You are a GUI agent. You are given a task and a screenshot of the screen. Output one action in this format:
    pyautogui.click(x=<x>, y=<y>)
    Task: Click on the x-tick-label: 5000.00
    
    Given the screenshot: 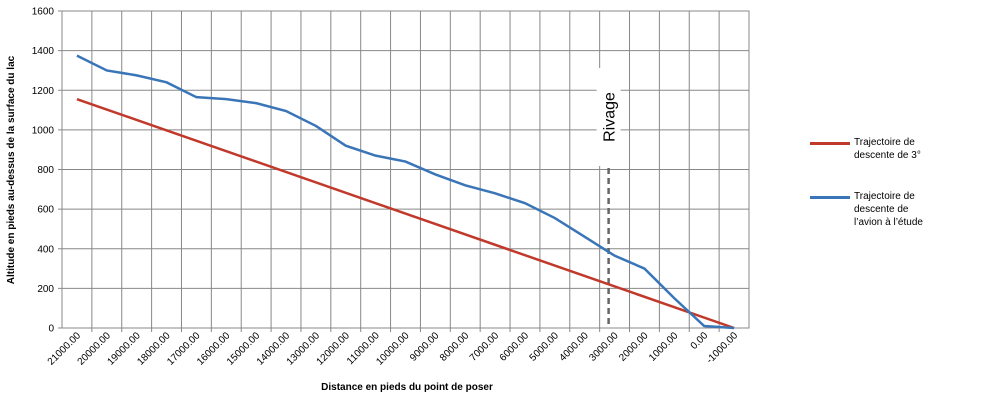 What is the action you would take?
    pyautogui.click(x=545, y=347)
    